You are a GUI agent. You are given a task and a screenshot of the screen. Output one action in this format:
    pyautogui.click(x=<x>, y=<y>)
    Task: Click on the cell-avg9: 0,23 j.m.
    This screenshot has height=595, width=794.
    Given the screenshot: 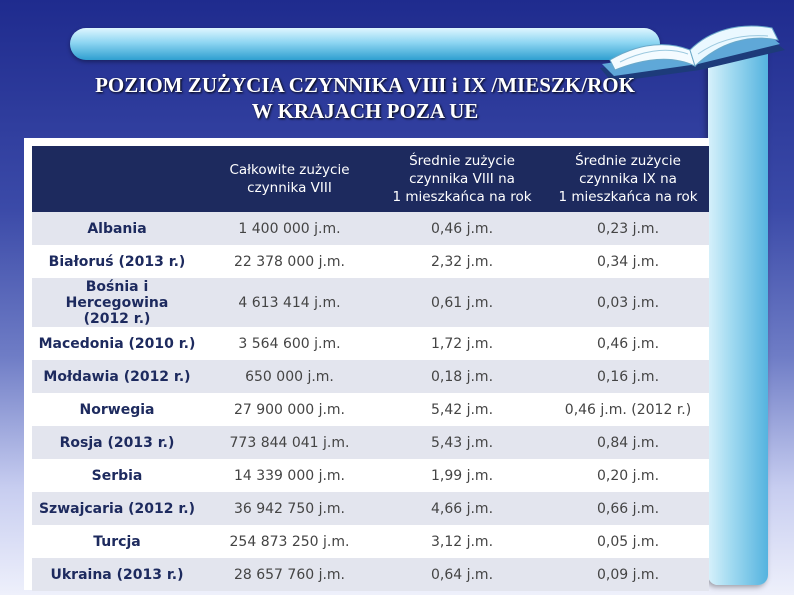 What is the action you would take?
    pyautogui.click(x=628, y=228)
    